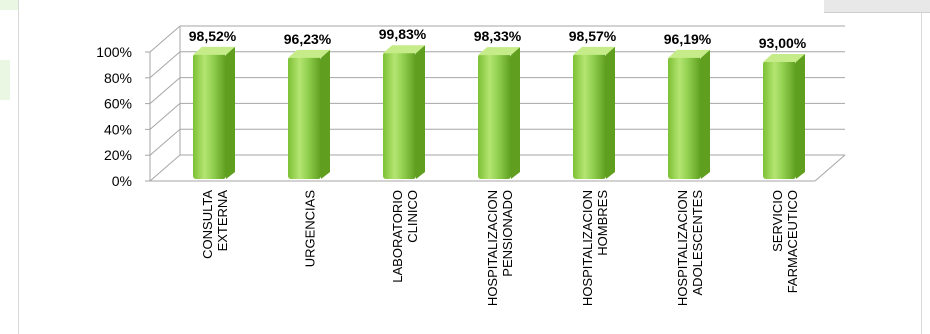 The height and width of the screenshot is (334, 930). I want to click on y-tick-label: 100%, so click(114, 52).